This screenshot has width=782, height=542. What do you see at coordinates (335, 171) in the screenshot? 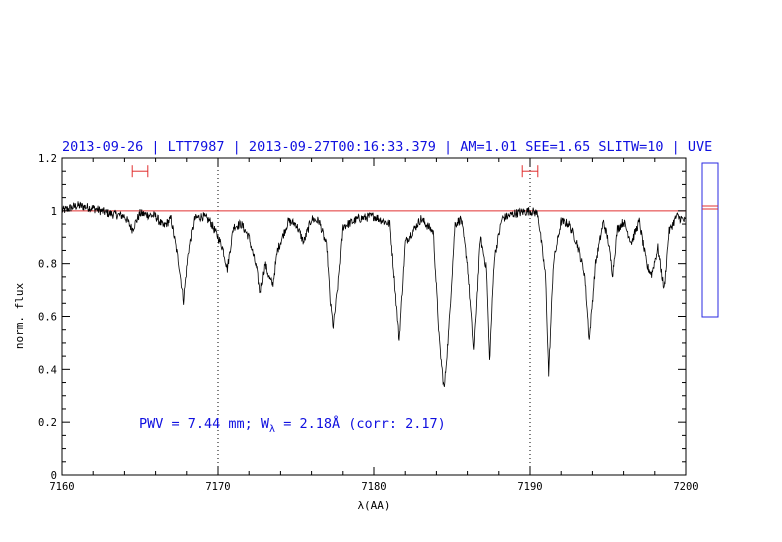
I see `continuum-windows` at bounding box center [335, 171].